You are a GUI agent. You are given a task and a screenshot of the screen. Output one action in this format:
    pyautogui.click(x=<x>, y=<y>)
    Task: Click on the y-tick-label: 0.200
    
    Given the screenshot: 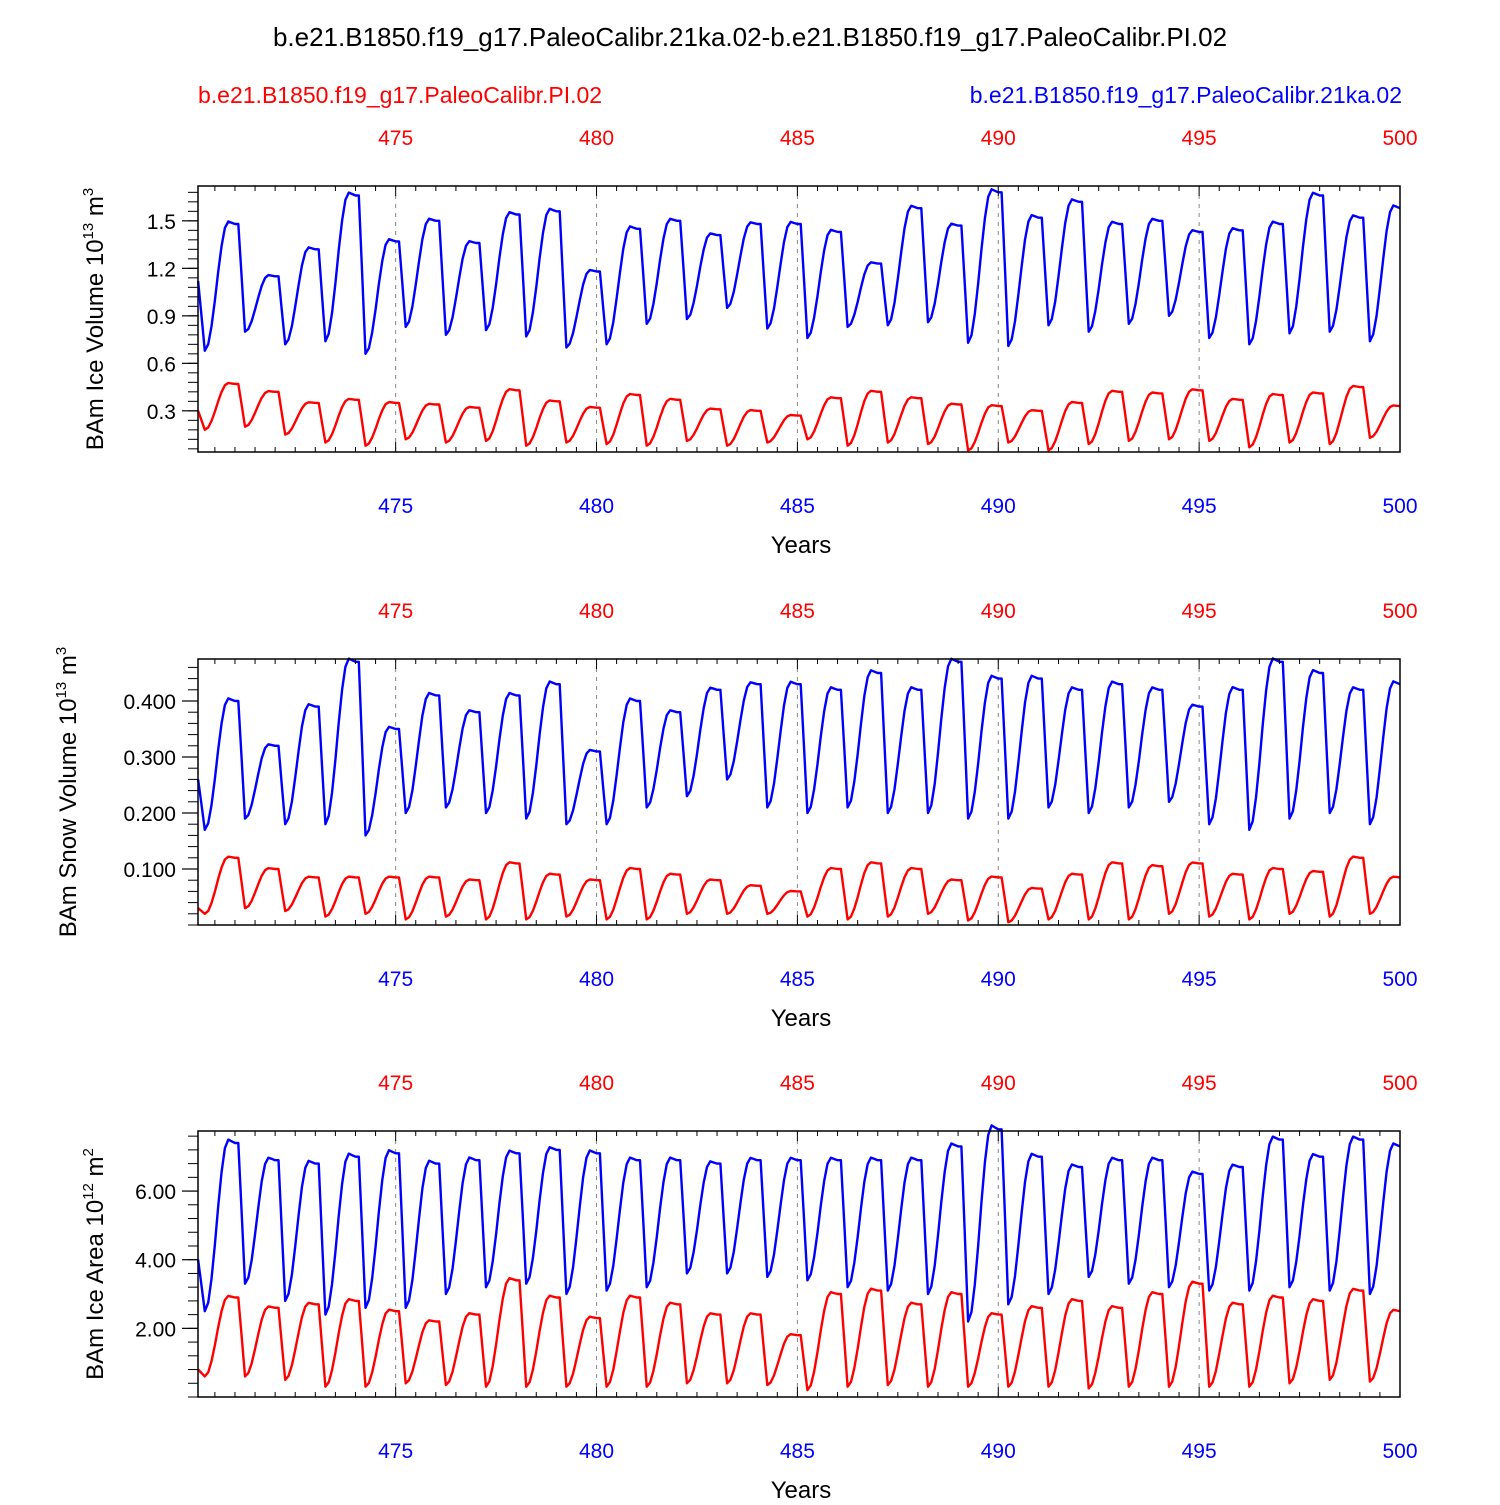 What is the action you would take?
    pyautogui.click(x=149, y=814)
    